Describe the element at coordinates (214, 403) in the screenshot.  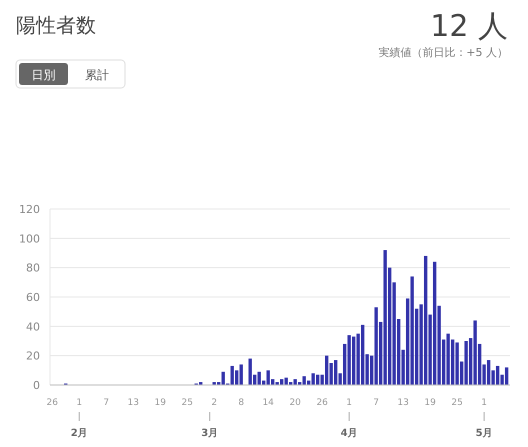
I see `x-tick-label: 2` at that location.